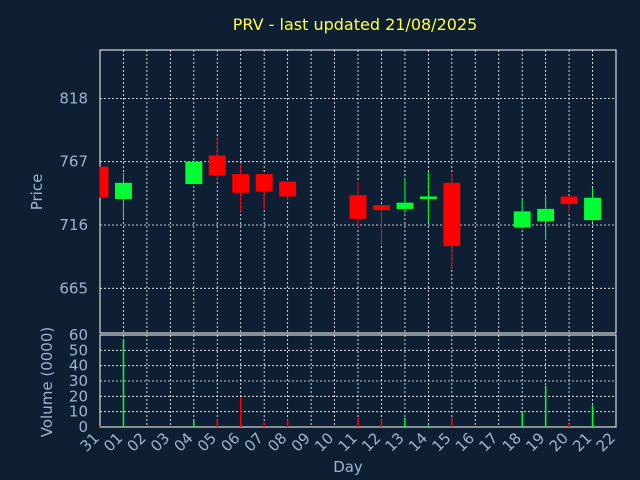 This screenshot has width=640, height=480. What do you see at coordinates (488, 442) in the screenshot?
I see `x-tick-label: 17` at bounding box center [488, 442].